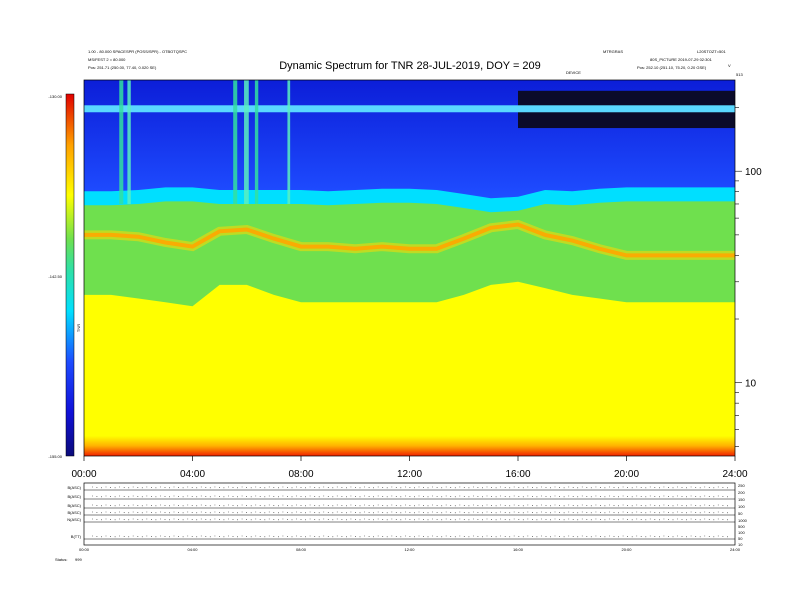 This screenshot has width=792, height=612. What do you see at coordinates (55, 276) in the screenshot?
I see `colorbar-label-mid: -142.50` at bounding box center [55, 276].